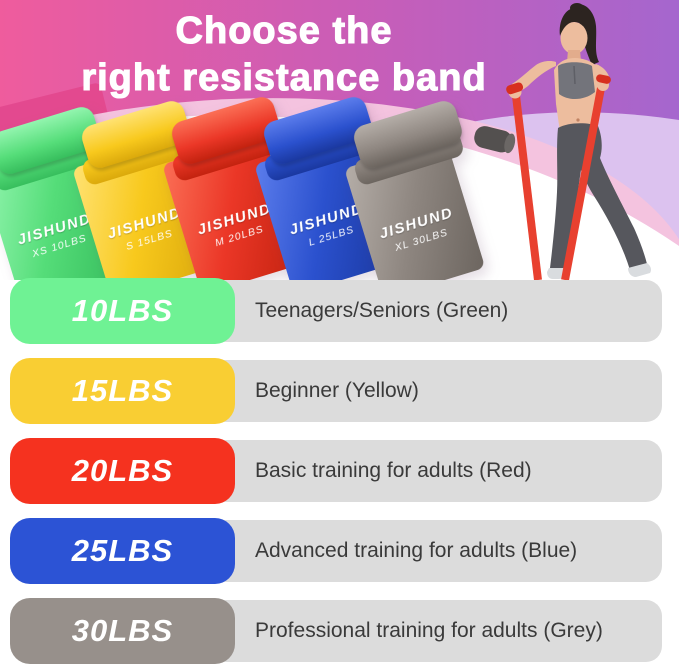  Describe the element at coordinates (495, 140) in the screenshot. I see `yoga-mat-icon` at that location.